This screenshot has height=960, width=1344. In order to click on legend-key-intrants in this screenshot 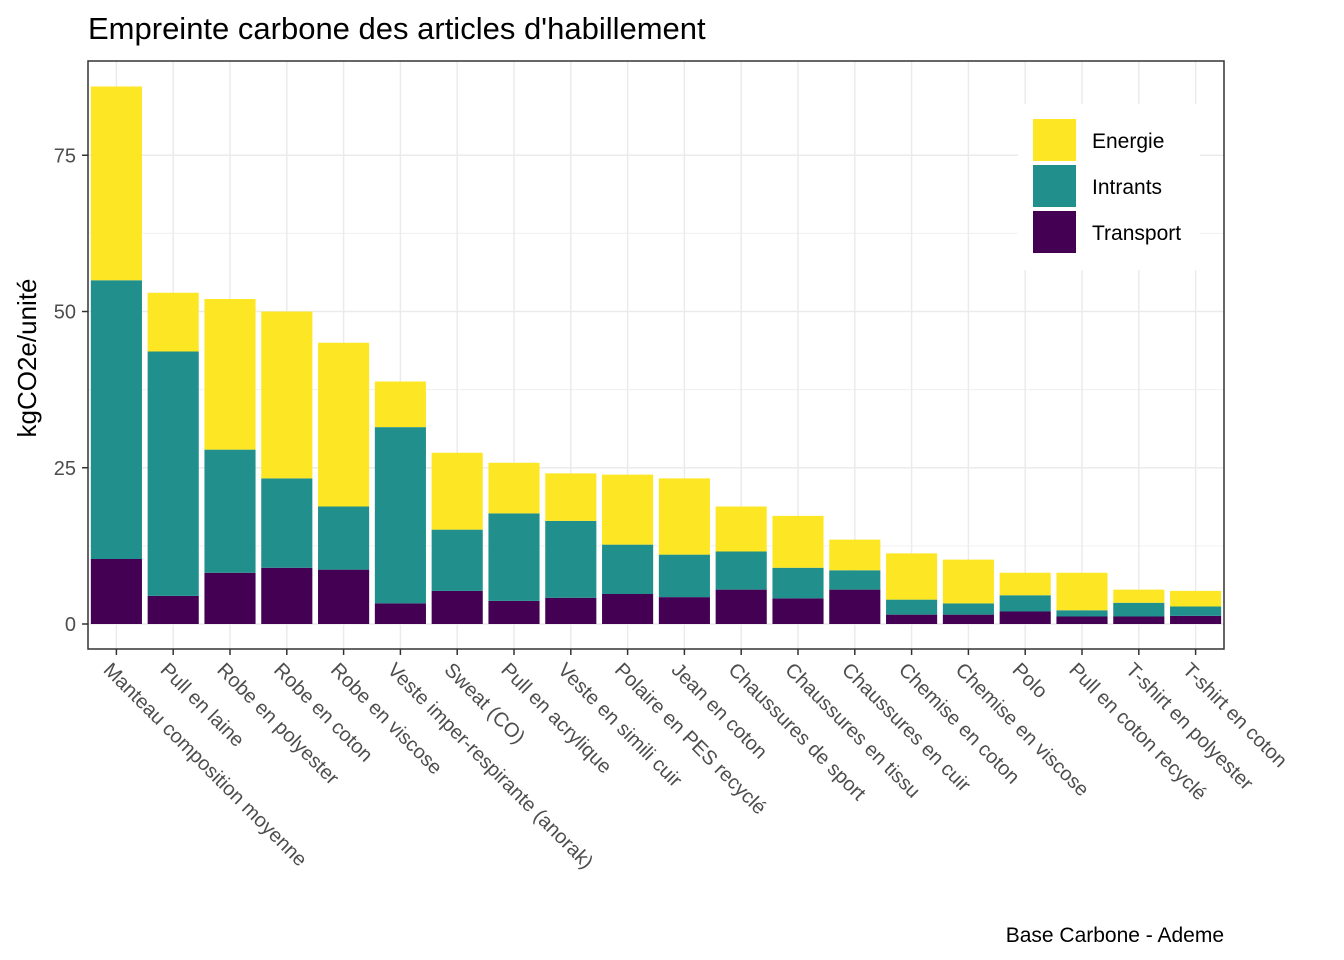, I will do `click(1054, 186)`.